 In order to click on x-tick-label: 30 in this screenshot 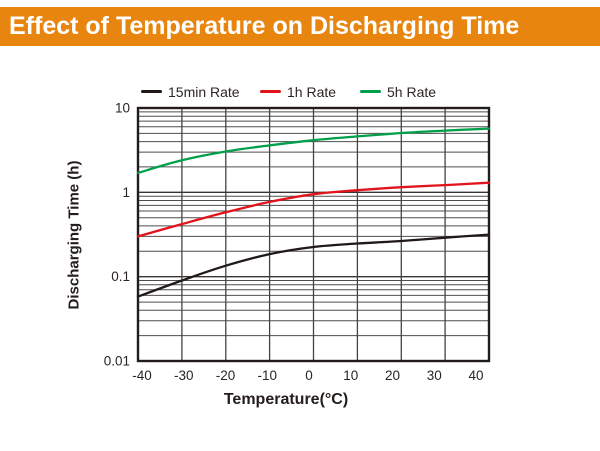, I will do `click(434, 375)`.